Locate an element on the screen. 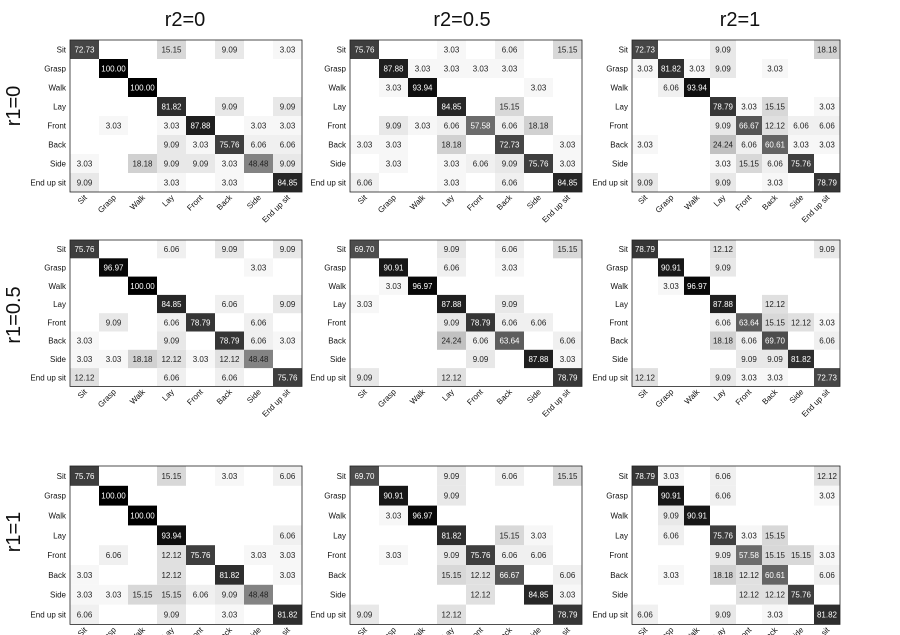 This screenshot has width=900, height=635. cell-value-label: 75.76 is located at coordinates (84, 249).